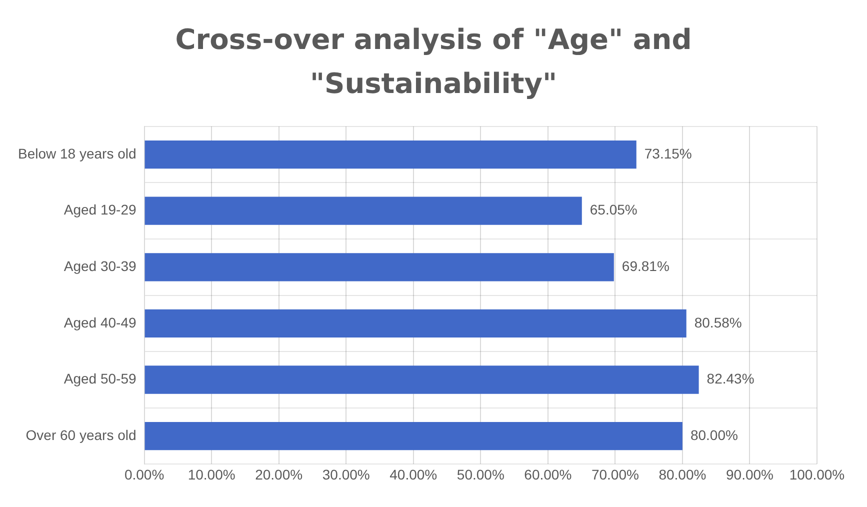 This screenshot has height=507, width=867. I want to click on x-tick-label: 30.00%, so click(346, 474).